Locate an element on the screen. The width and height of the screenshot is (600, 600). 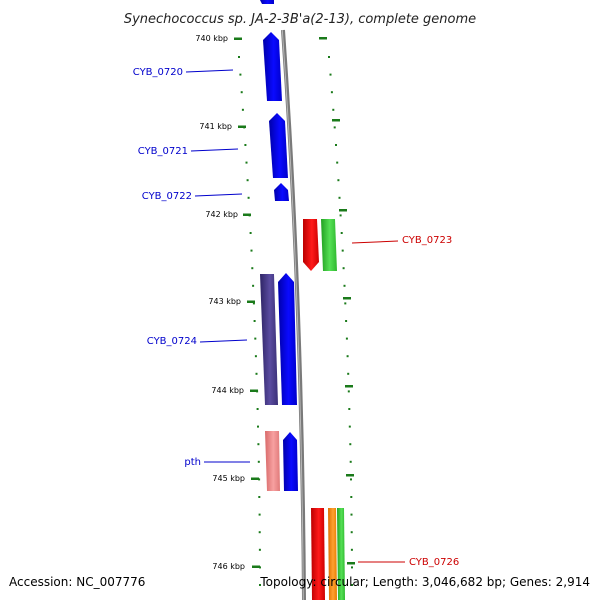
ruler-label-742: 742 kbp is located at coordinates (221, 214).